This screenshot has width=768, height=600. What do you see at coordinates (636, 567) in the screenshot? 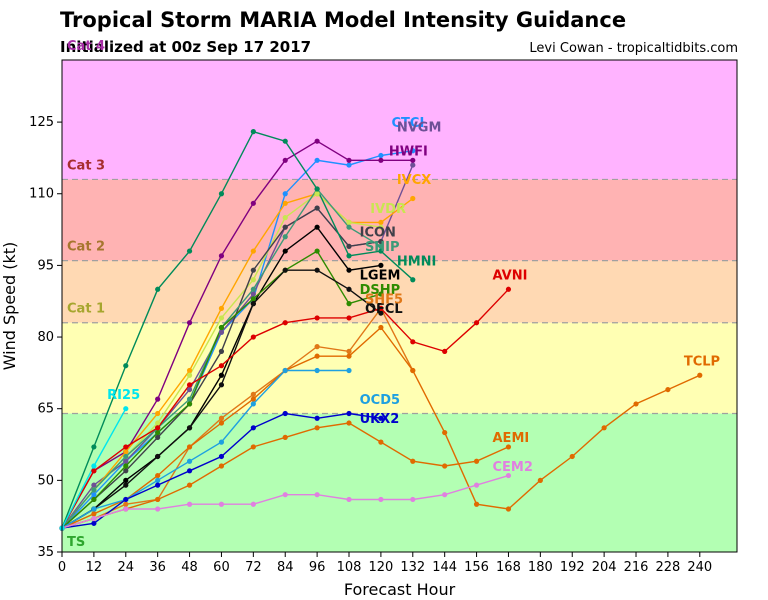
I see `x-tick-label: 216` at bounding box center [636, 567].